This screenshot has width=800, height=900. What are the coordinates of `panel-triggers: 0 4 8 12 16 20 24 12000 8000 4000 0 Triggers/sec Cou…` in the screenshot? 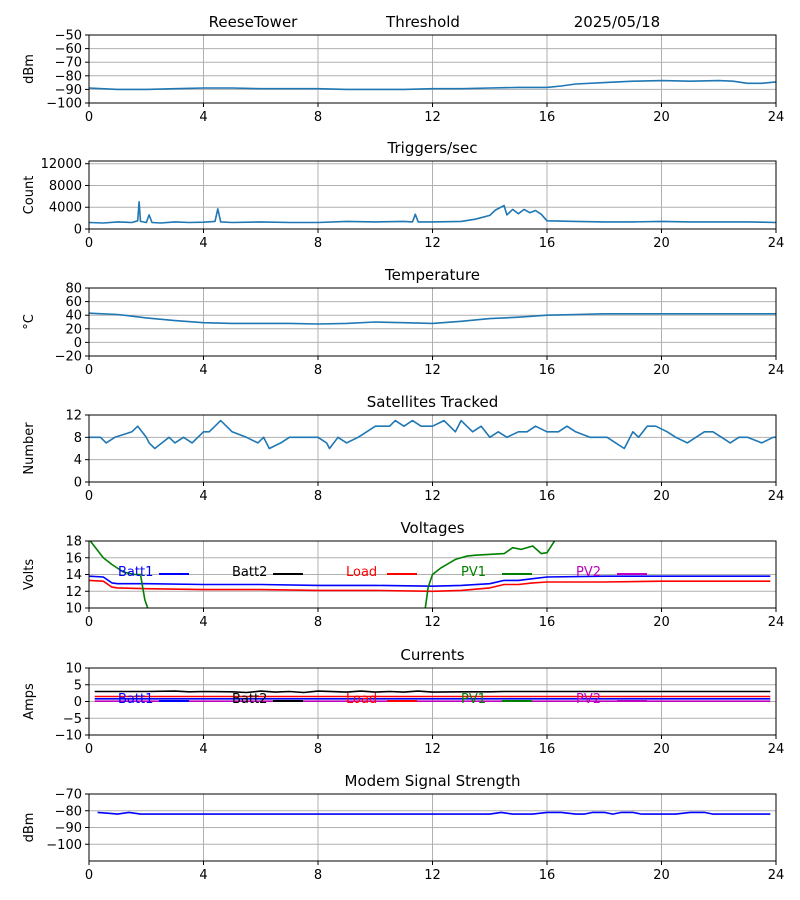 It's located at (403, 195).